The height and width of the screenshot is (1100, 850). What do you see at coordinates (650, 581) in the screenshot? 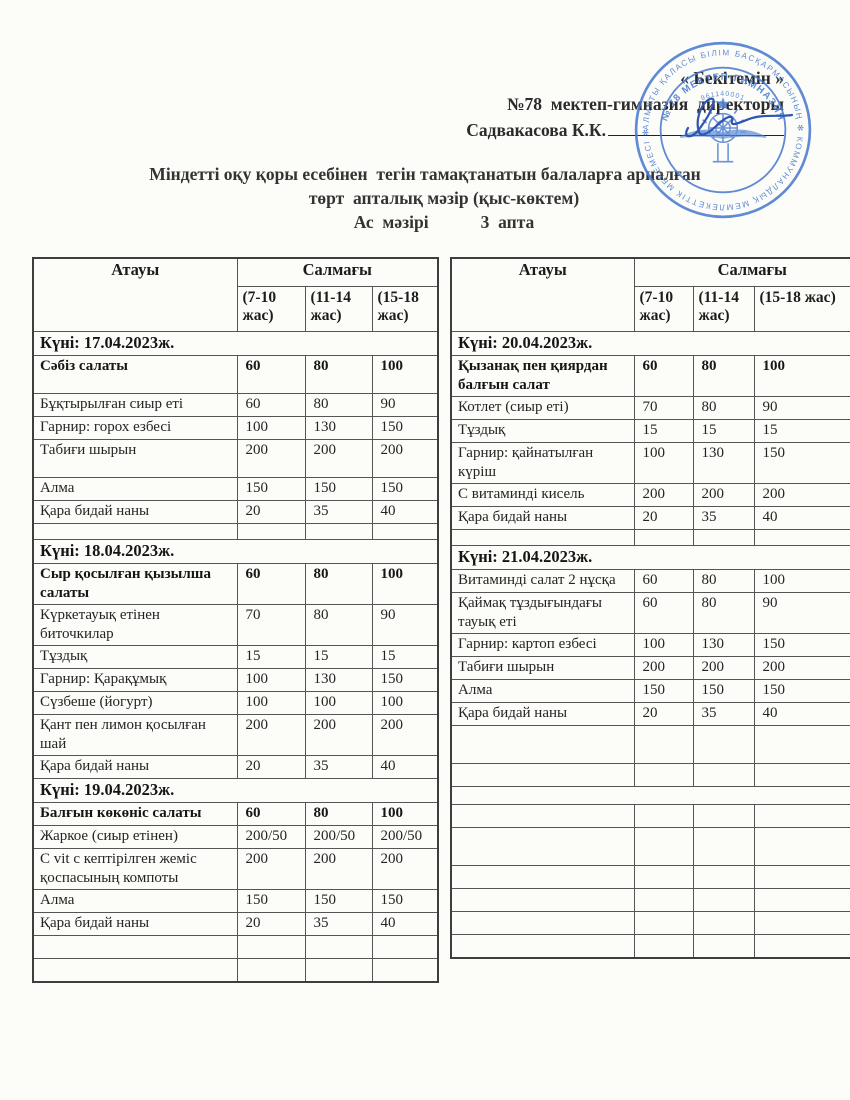
I see `menu-row: Витаминді салат 2 нұсқа 60 80 100` at bounding box center [650, 581].